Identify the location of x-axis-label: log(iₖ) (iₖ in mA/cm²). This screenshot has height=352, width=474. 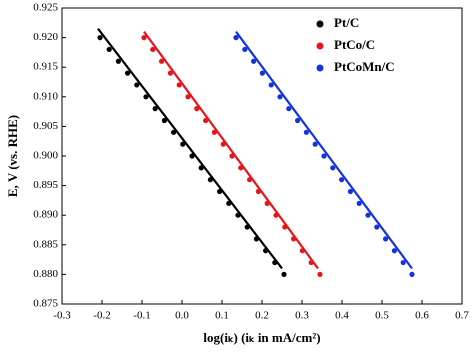
(261, 337).